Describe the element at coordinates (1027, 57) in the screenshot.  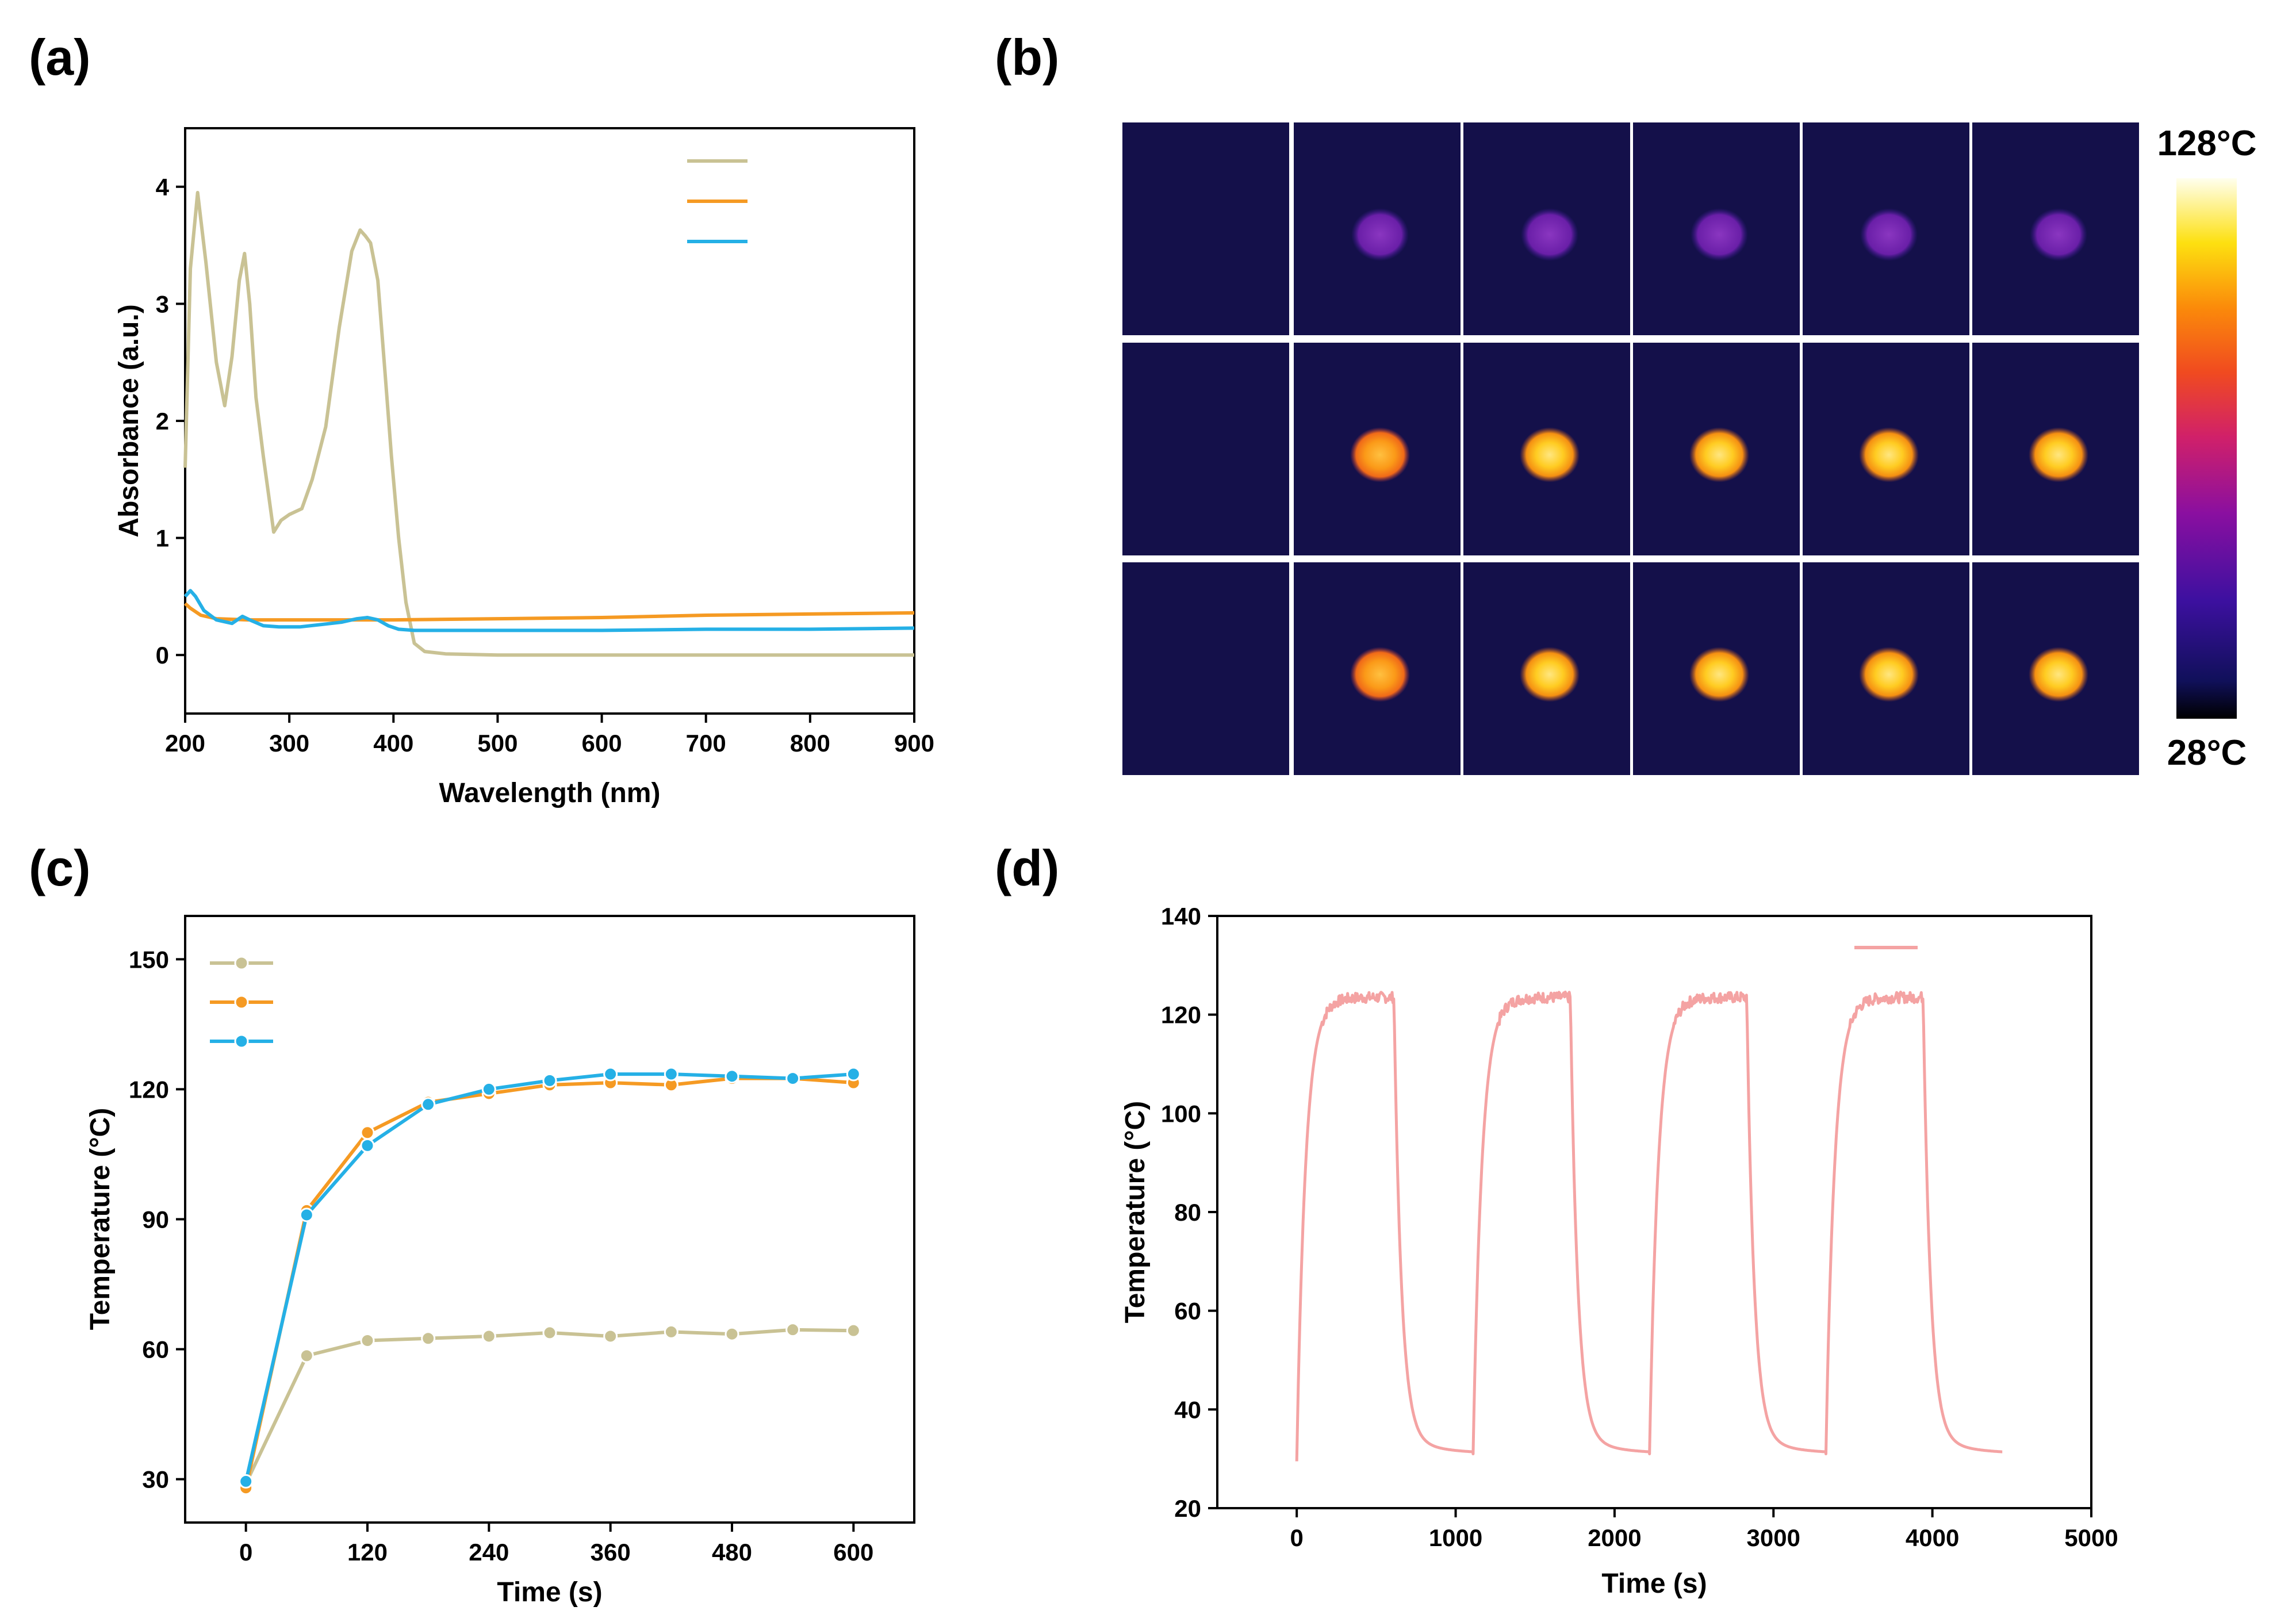
I see `panel-label-b: (b)` at that location.